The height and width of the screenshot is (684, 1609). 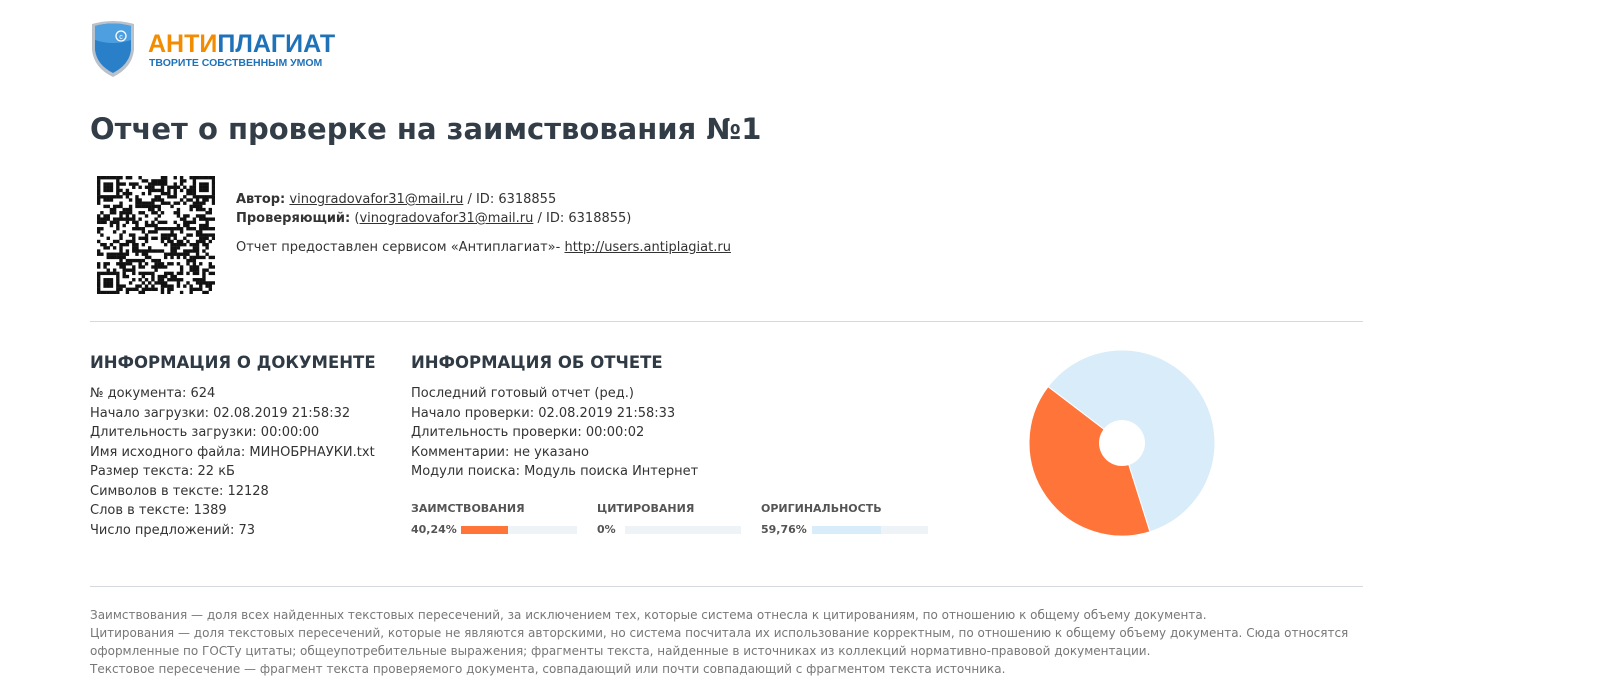 What do you see at coordinates (606, 529) in the screenshot?
I see `stat-value: 0%` at bounding box center [606, 529].